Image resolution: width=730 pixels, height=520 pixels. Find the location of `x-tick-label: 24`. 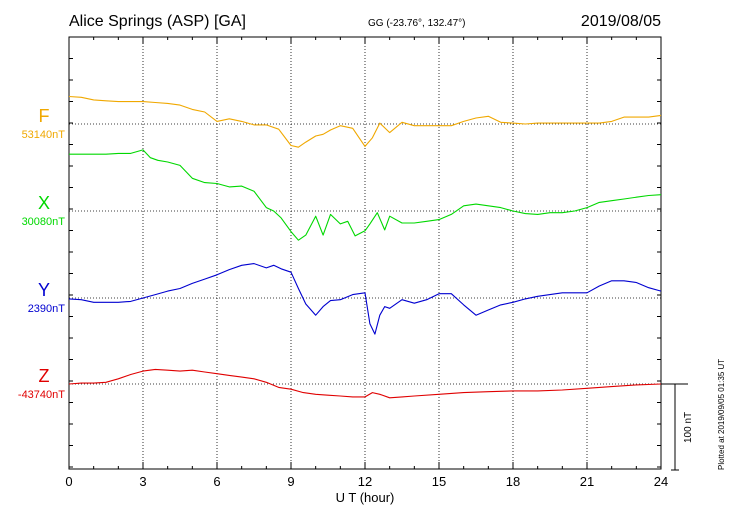

x-tick-label: 24 is located at coordinates (661, 481).